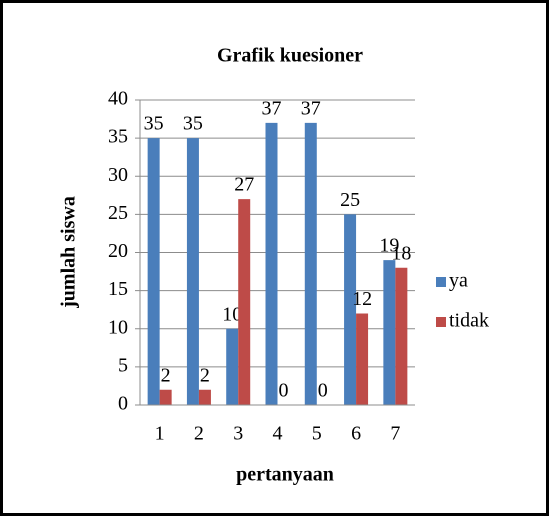 This screenshot has height=517, width=550. Describe the element at coordinates (69, 252) in the screenshot. I see `y-axis-label: jumlah siswa` at that location.